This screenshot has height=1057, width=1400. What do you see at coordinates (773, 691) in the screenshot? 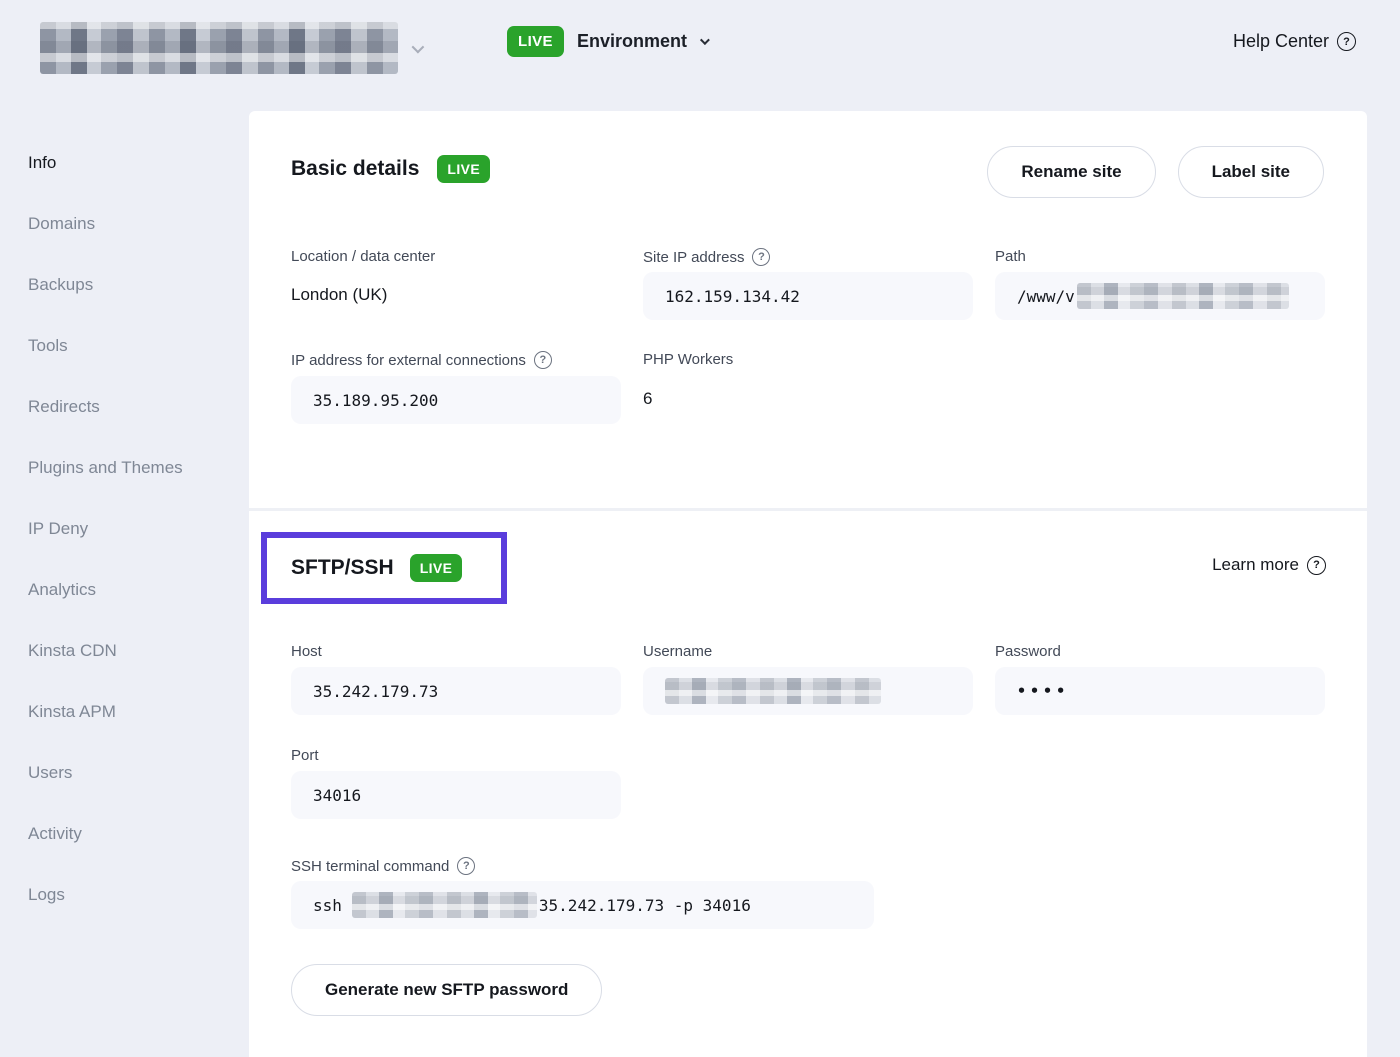
I see `username-redacted` at bounding box center [773, 691].